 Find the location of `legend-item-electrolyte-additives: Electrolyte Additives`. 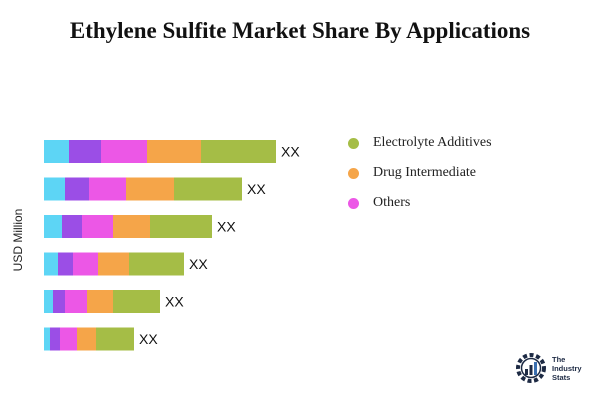

legend-item-electrolyte-additives: Electrolyte Additives is located at coordinates (420, 143).